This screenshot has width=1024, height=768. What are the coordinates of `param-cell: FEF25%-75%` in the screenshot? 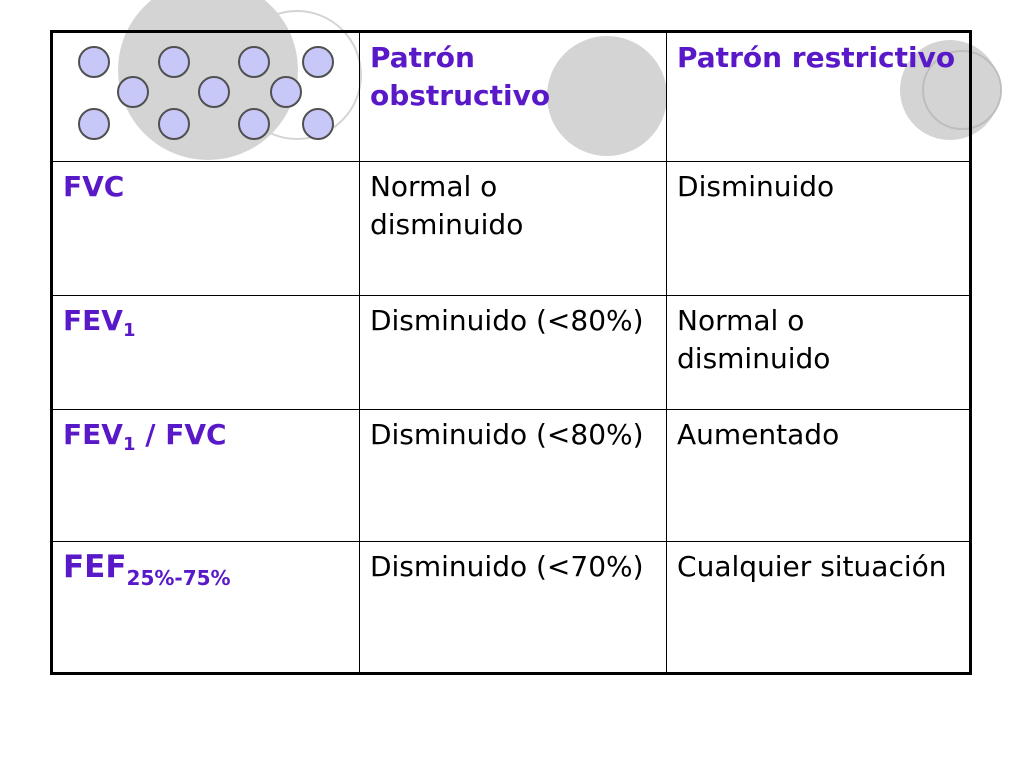 It's located at (205, 607).